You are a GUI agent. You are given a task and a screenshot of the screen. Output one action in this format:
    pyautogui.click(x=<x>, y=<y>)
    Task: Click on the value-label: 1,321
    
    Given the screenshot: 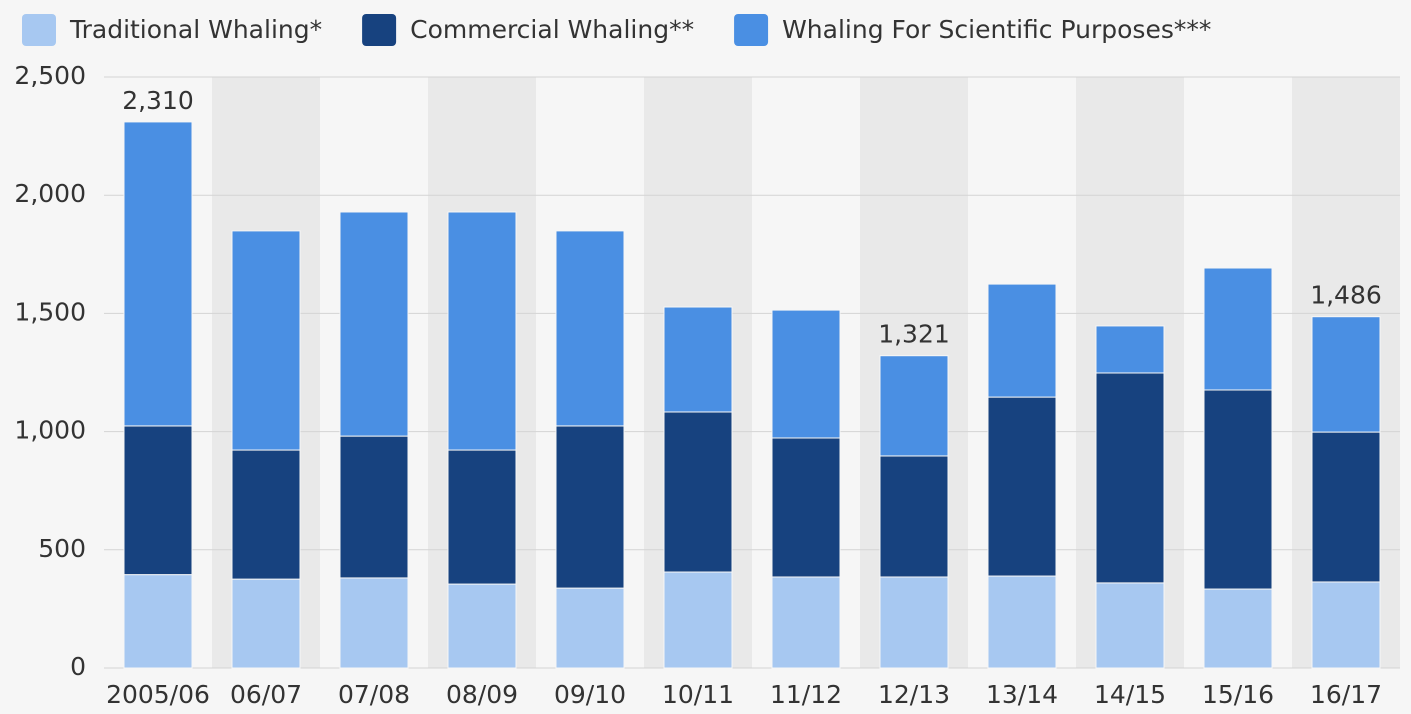 What is the action you would take?
    pyautogui.click(x=914, y=334)
    